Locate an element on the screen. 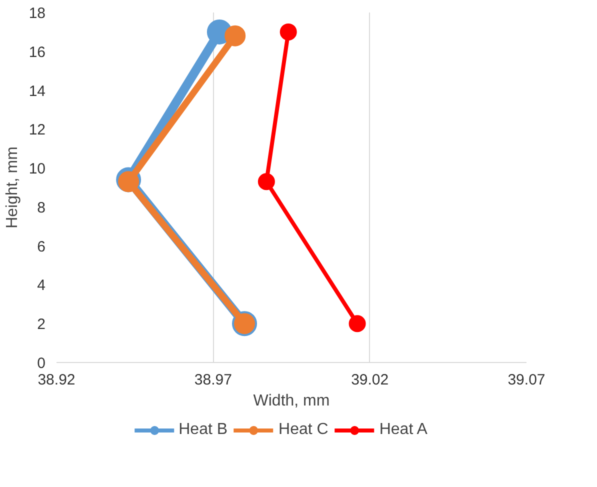  x-tick-label: 39.02 is located at coordinates (370, 380).